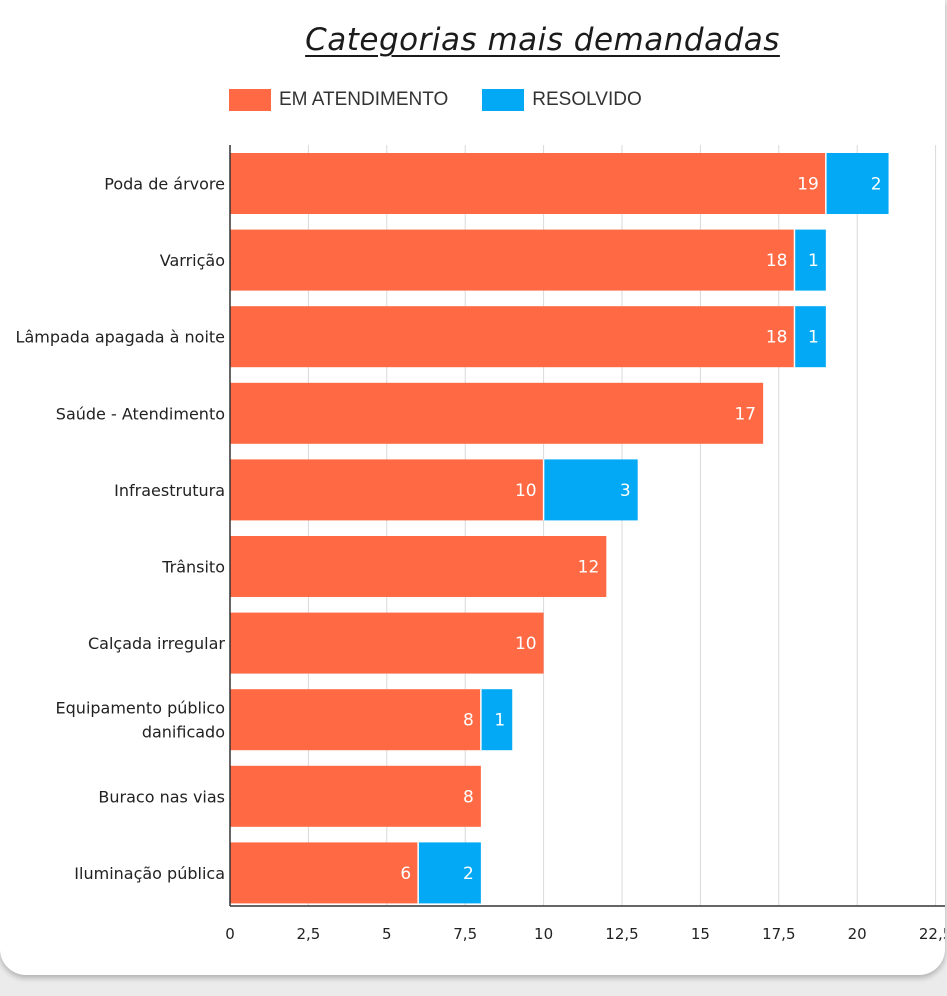  I want to click on legend: EM ATENDIMENTO RESOLVIDO, so click(452, 100).